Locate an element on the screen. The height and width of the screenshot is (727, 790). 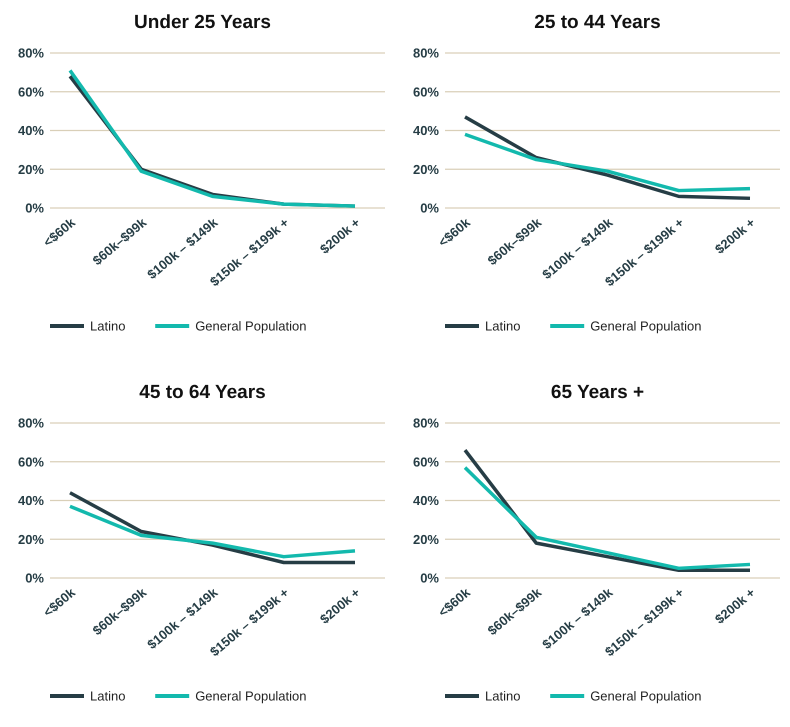
chart-title: Under 25 Years is located at coordinates (202, 22).